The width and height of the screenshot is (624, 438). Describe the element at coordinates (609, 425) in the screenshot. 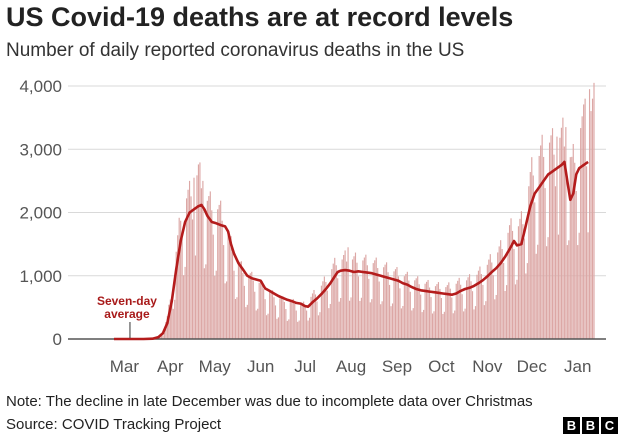

I see `logo-letter: C` at that location.